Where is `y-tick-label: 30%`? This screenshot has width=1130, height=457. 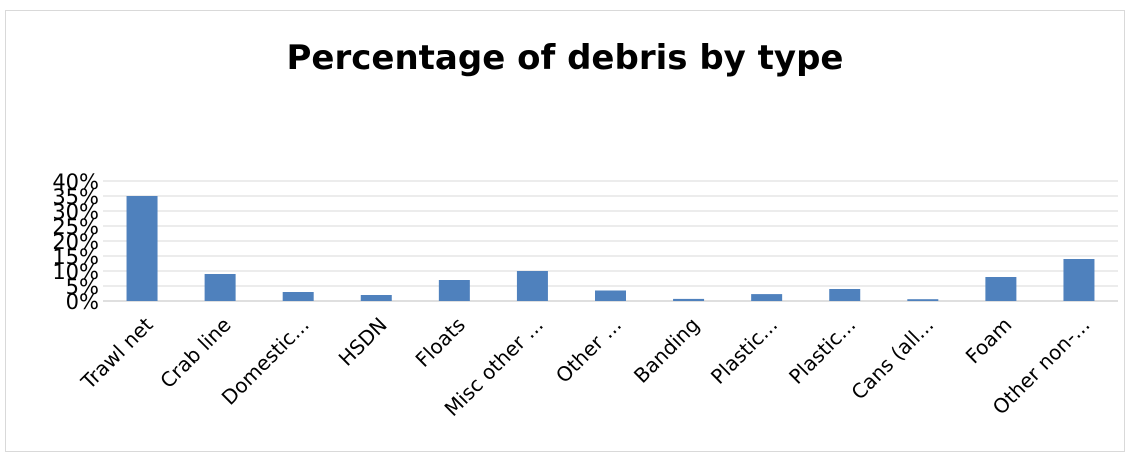
y-tick-label: 30% is located at coordinates (75, 212).